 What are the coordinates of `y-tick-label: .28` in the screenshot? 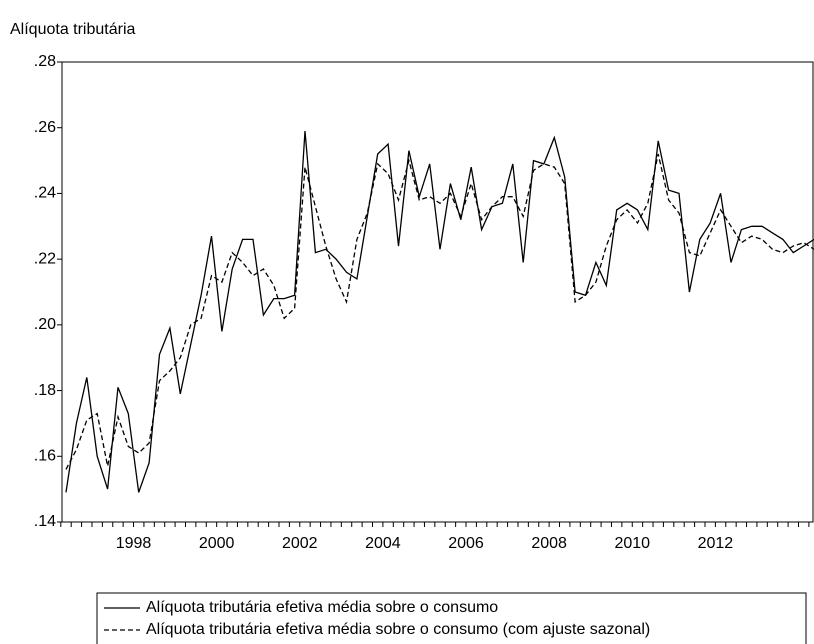 It's located at (45, 61).